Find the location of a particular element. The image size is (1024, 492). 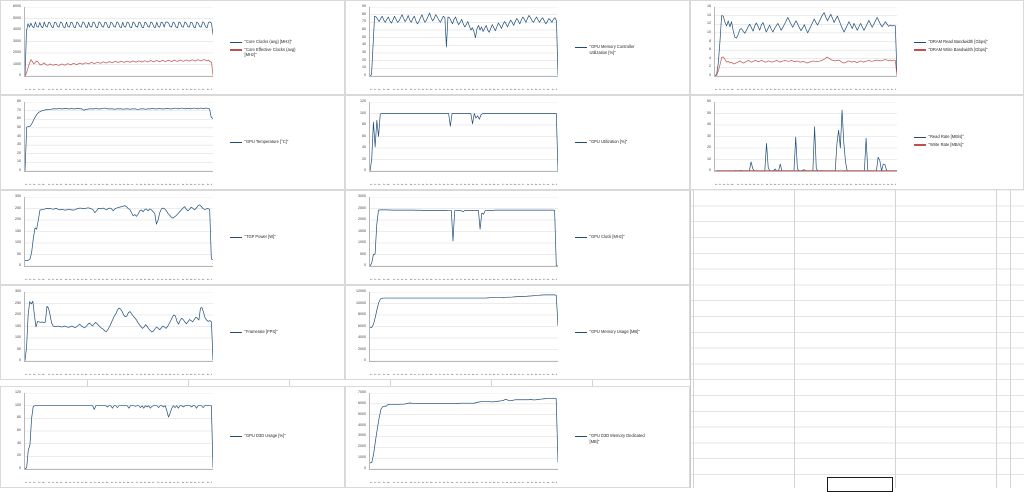

legend-label: "TGP Power [W]" is located at coordinates (260, 236).